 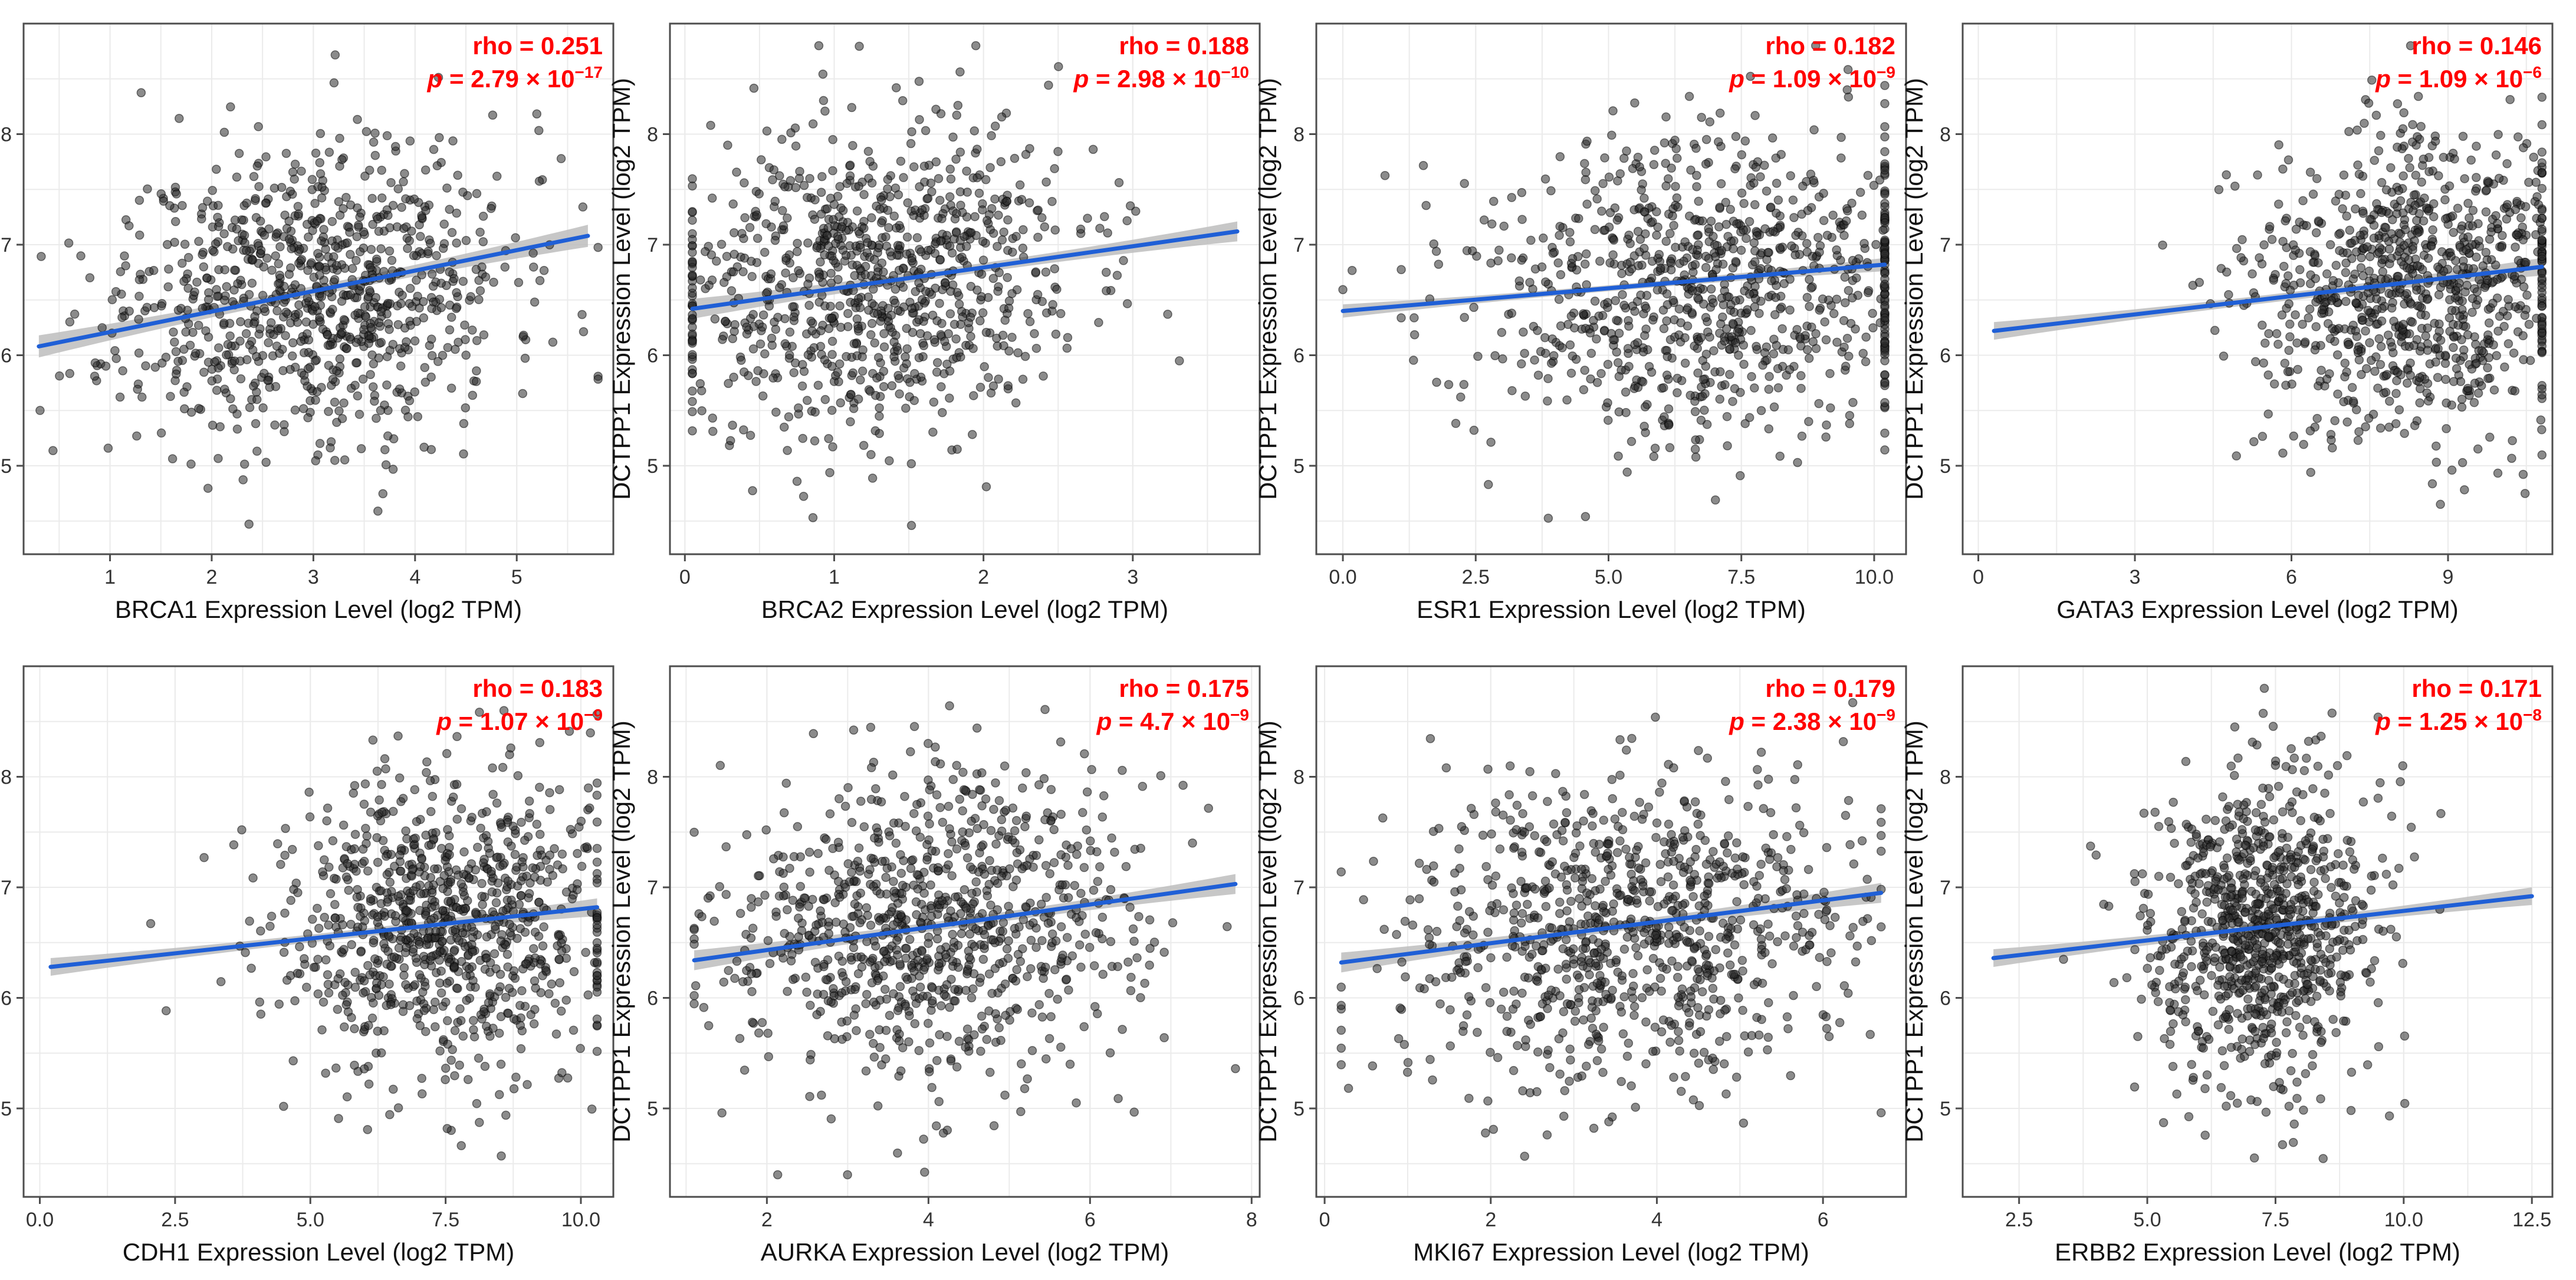 What do you see at coordinates (2135, 577) in the screenshot?
I see `x-tick-label: 3` at bounding box center [2135, 577].